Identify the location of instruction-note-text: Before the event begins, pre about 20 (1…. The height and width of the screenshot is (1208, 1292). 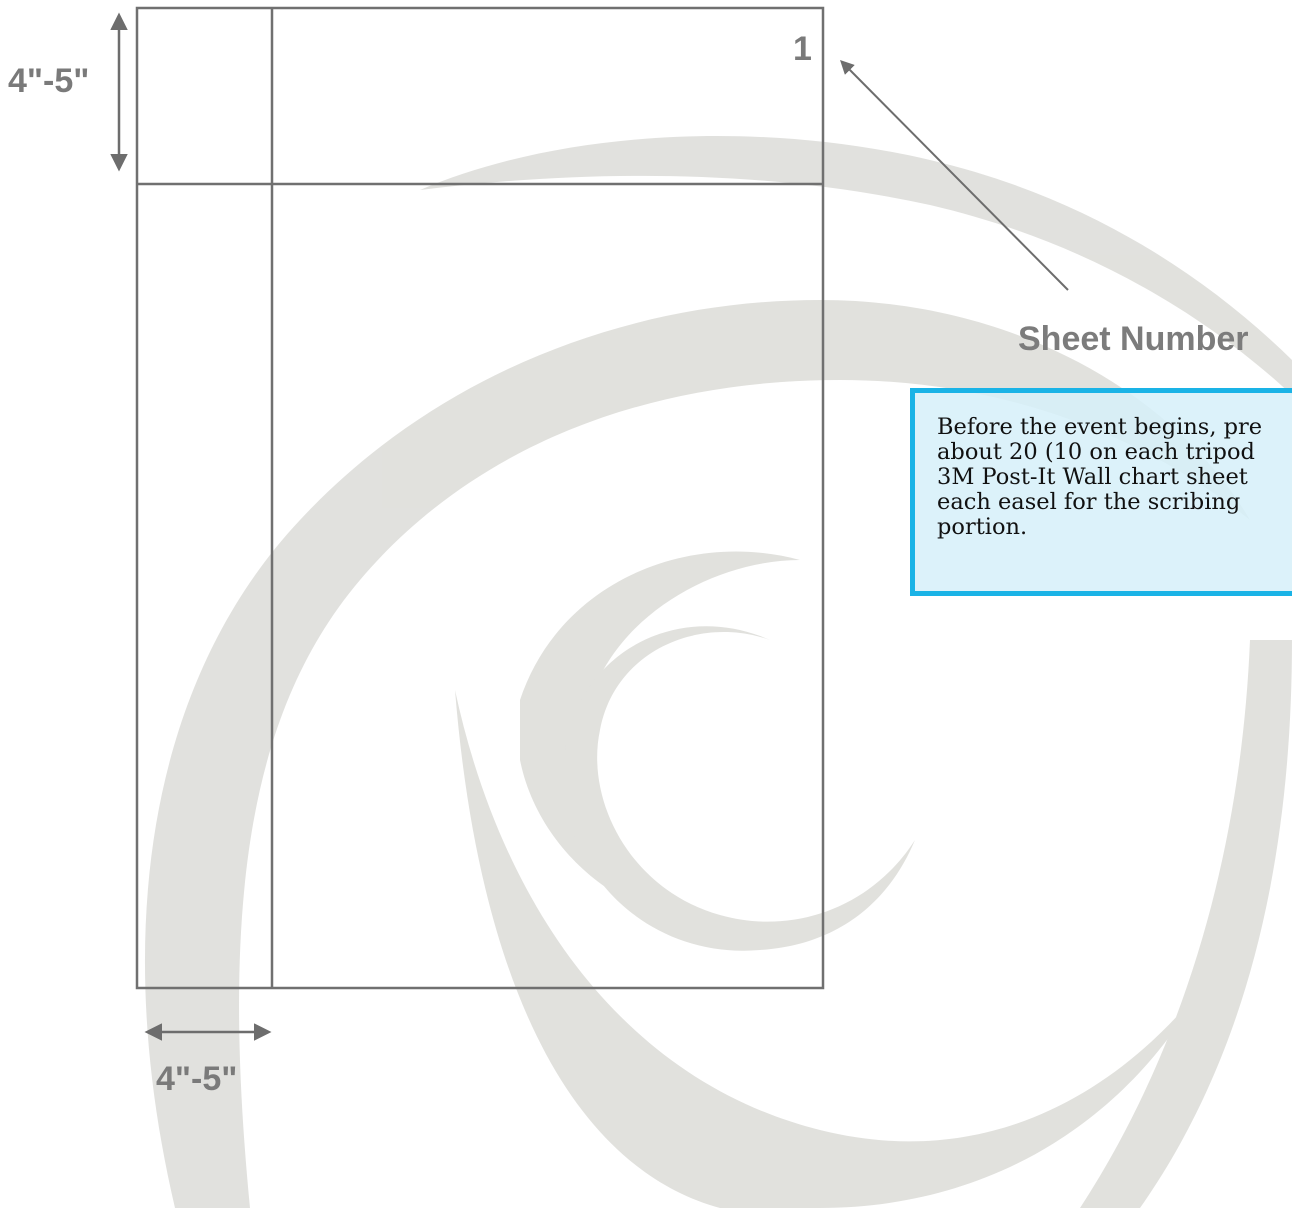
(1100, 477).